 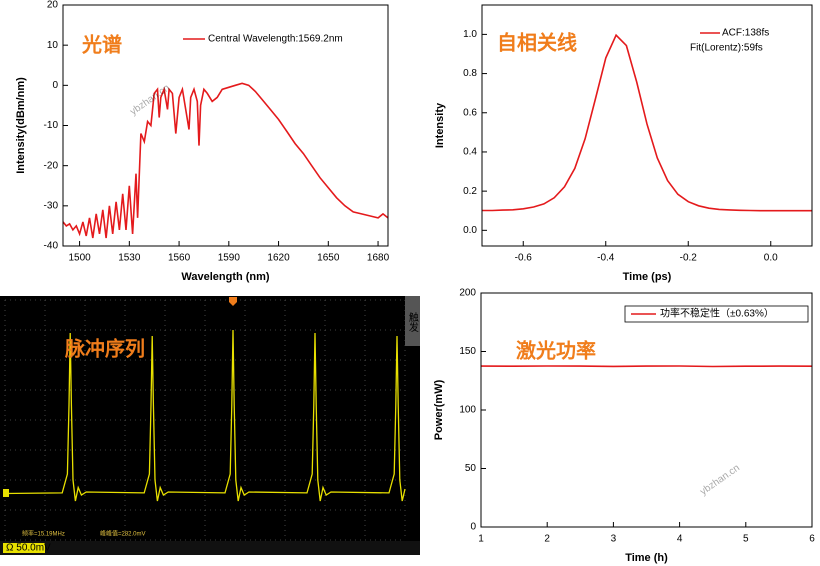 What do you see at coordinates (440, 125) in the screenshot?
I see `y-axis-label: Intensity` at bounding box center [440, 125].